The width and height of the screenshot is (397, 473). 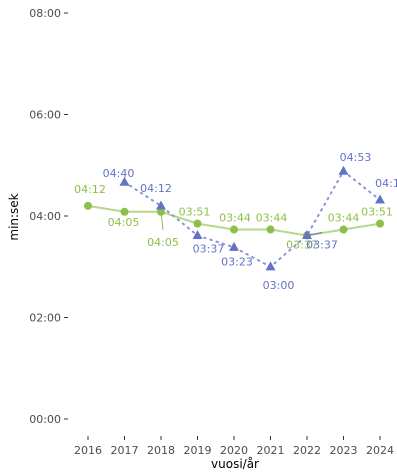 I want to click on x-tick-label: 2019, so click(x=198, y=450).